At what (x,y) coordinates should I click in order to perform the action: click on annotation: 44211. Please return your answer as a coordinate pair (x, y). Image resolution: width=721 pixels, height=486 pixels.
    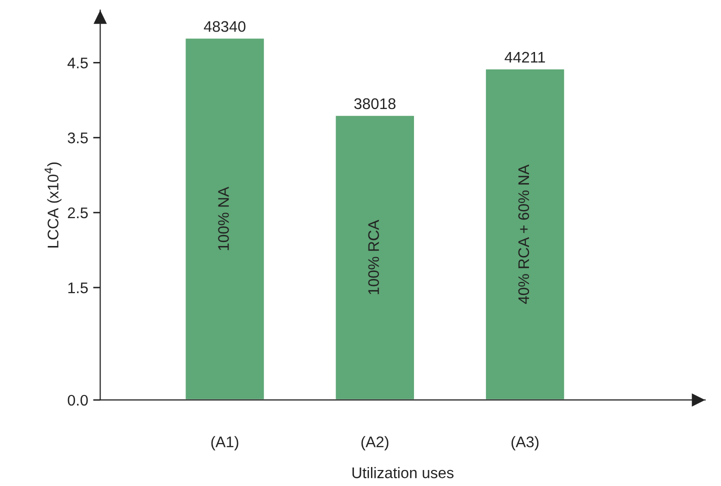
    Looking at the image, I should click on (524, 57).